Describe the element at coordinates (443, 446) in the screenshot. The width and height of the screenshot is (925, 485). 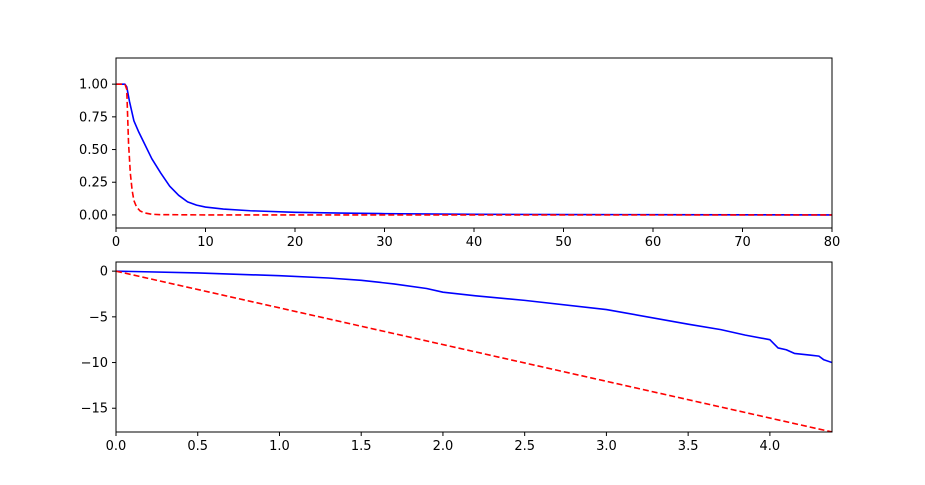
I see `x-tick-label: 2.0` at that location.